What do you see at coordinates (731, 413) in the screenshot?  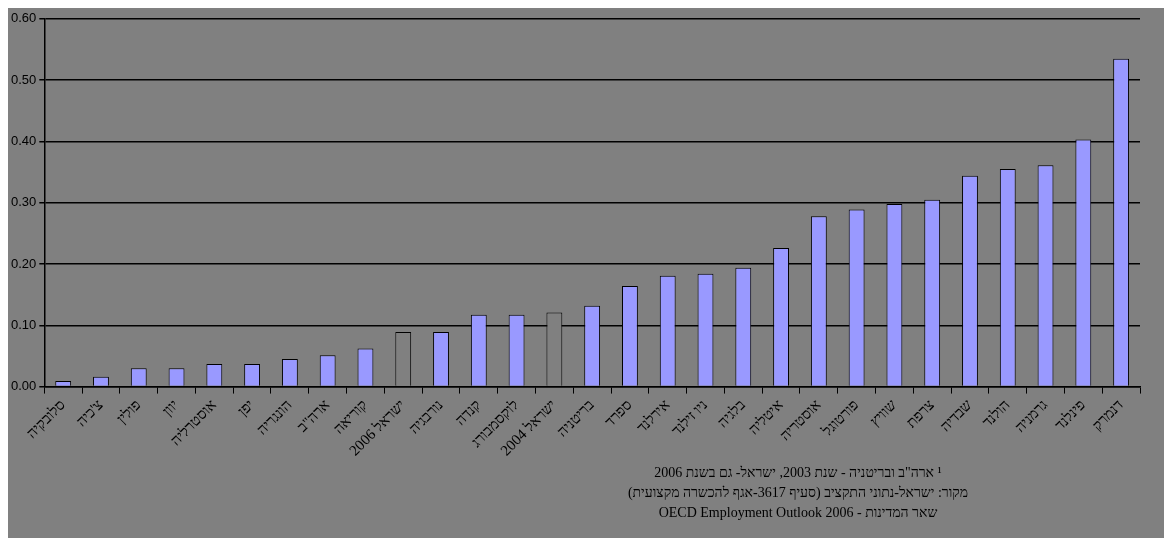 I see `x-tick-label: בלגיה` at bounding box center [731, 413].